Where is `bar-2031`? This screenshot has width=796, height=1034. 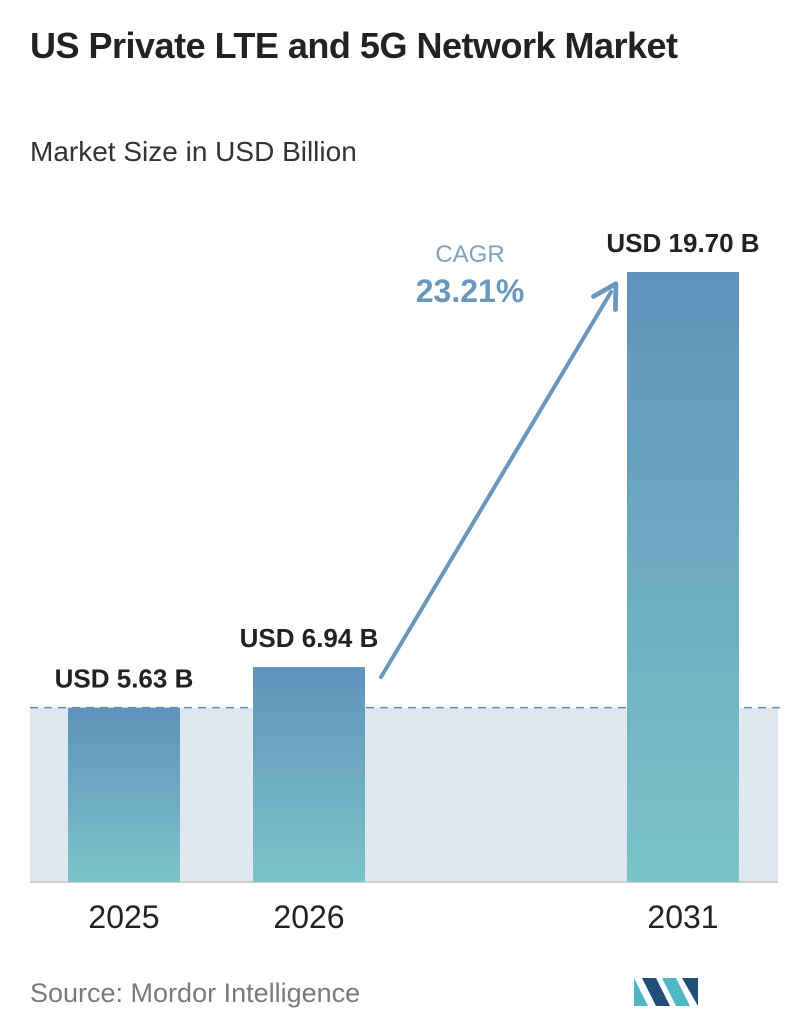 bar-2031 is located at coordinates (683, 577).